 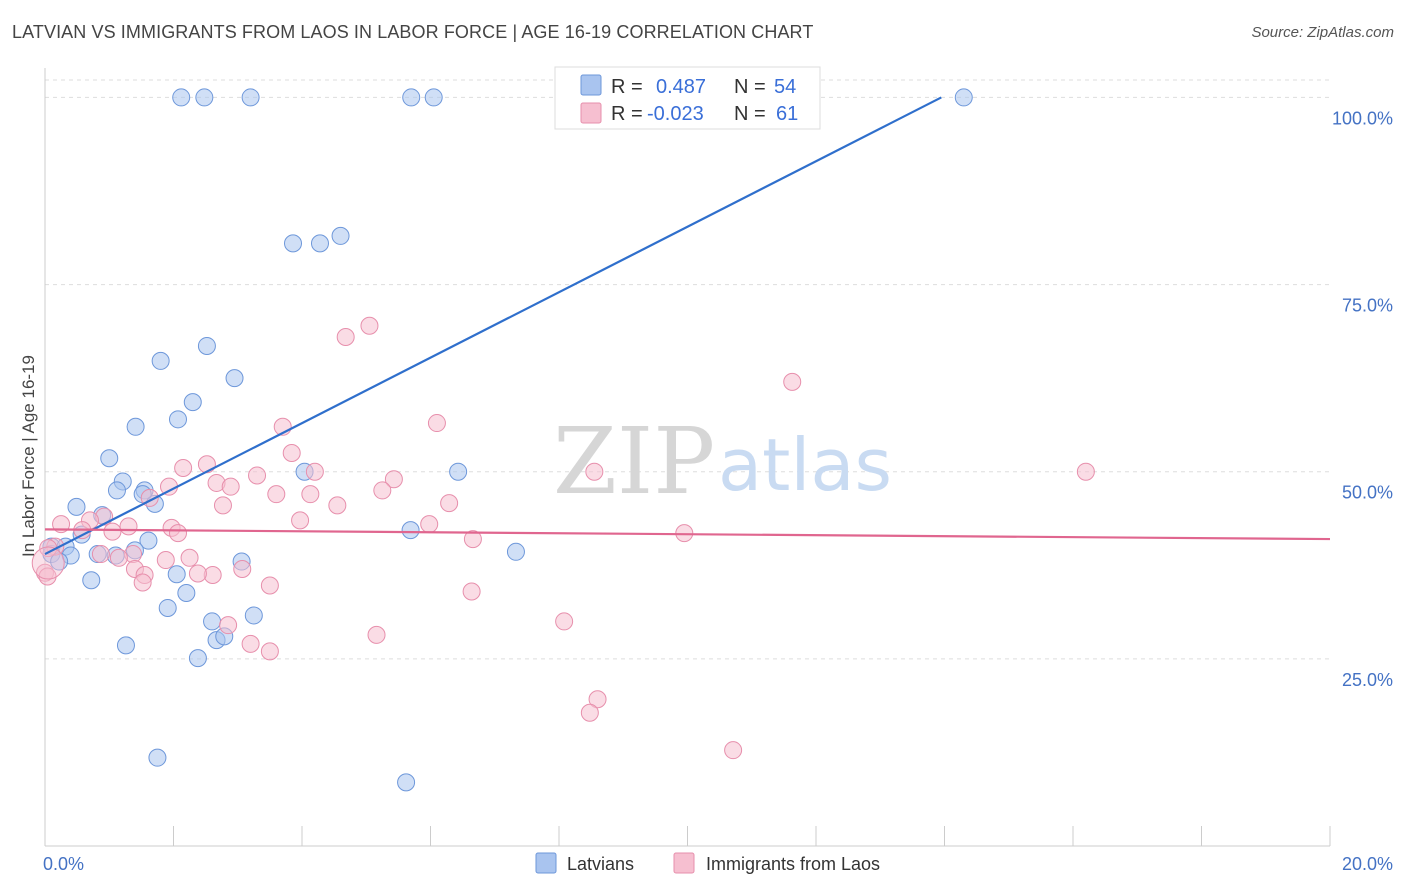 I want to click on series-legend-swatch-latvians, so click(x=546, y=863).